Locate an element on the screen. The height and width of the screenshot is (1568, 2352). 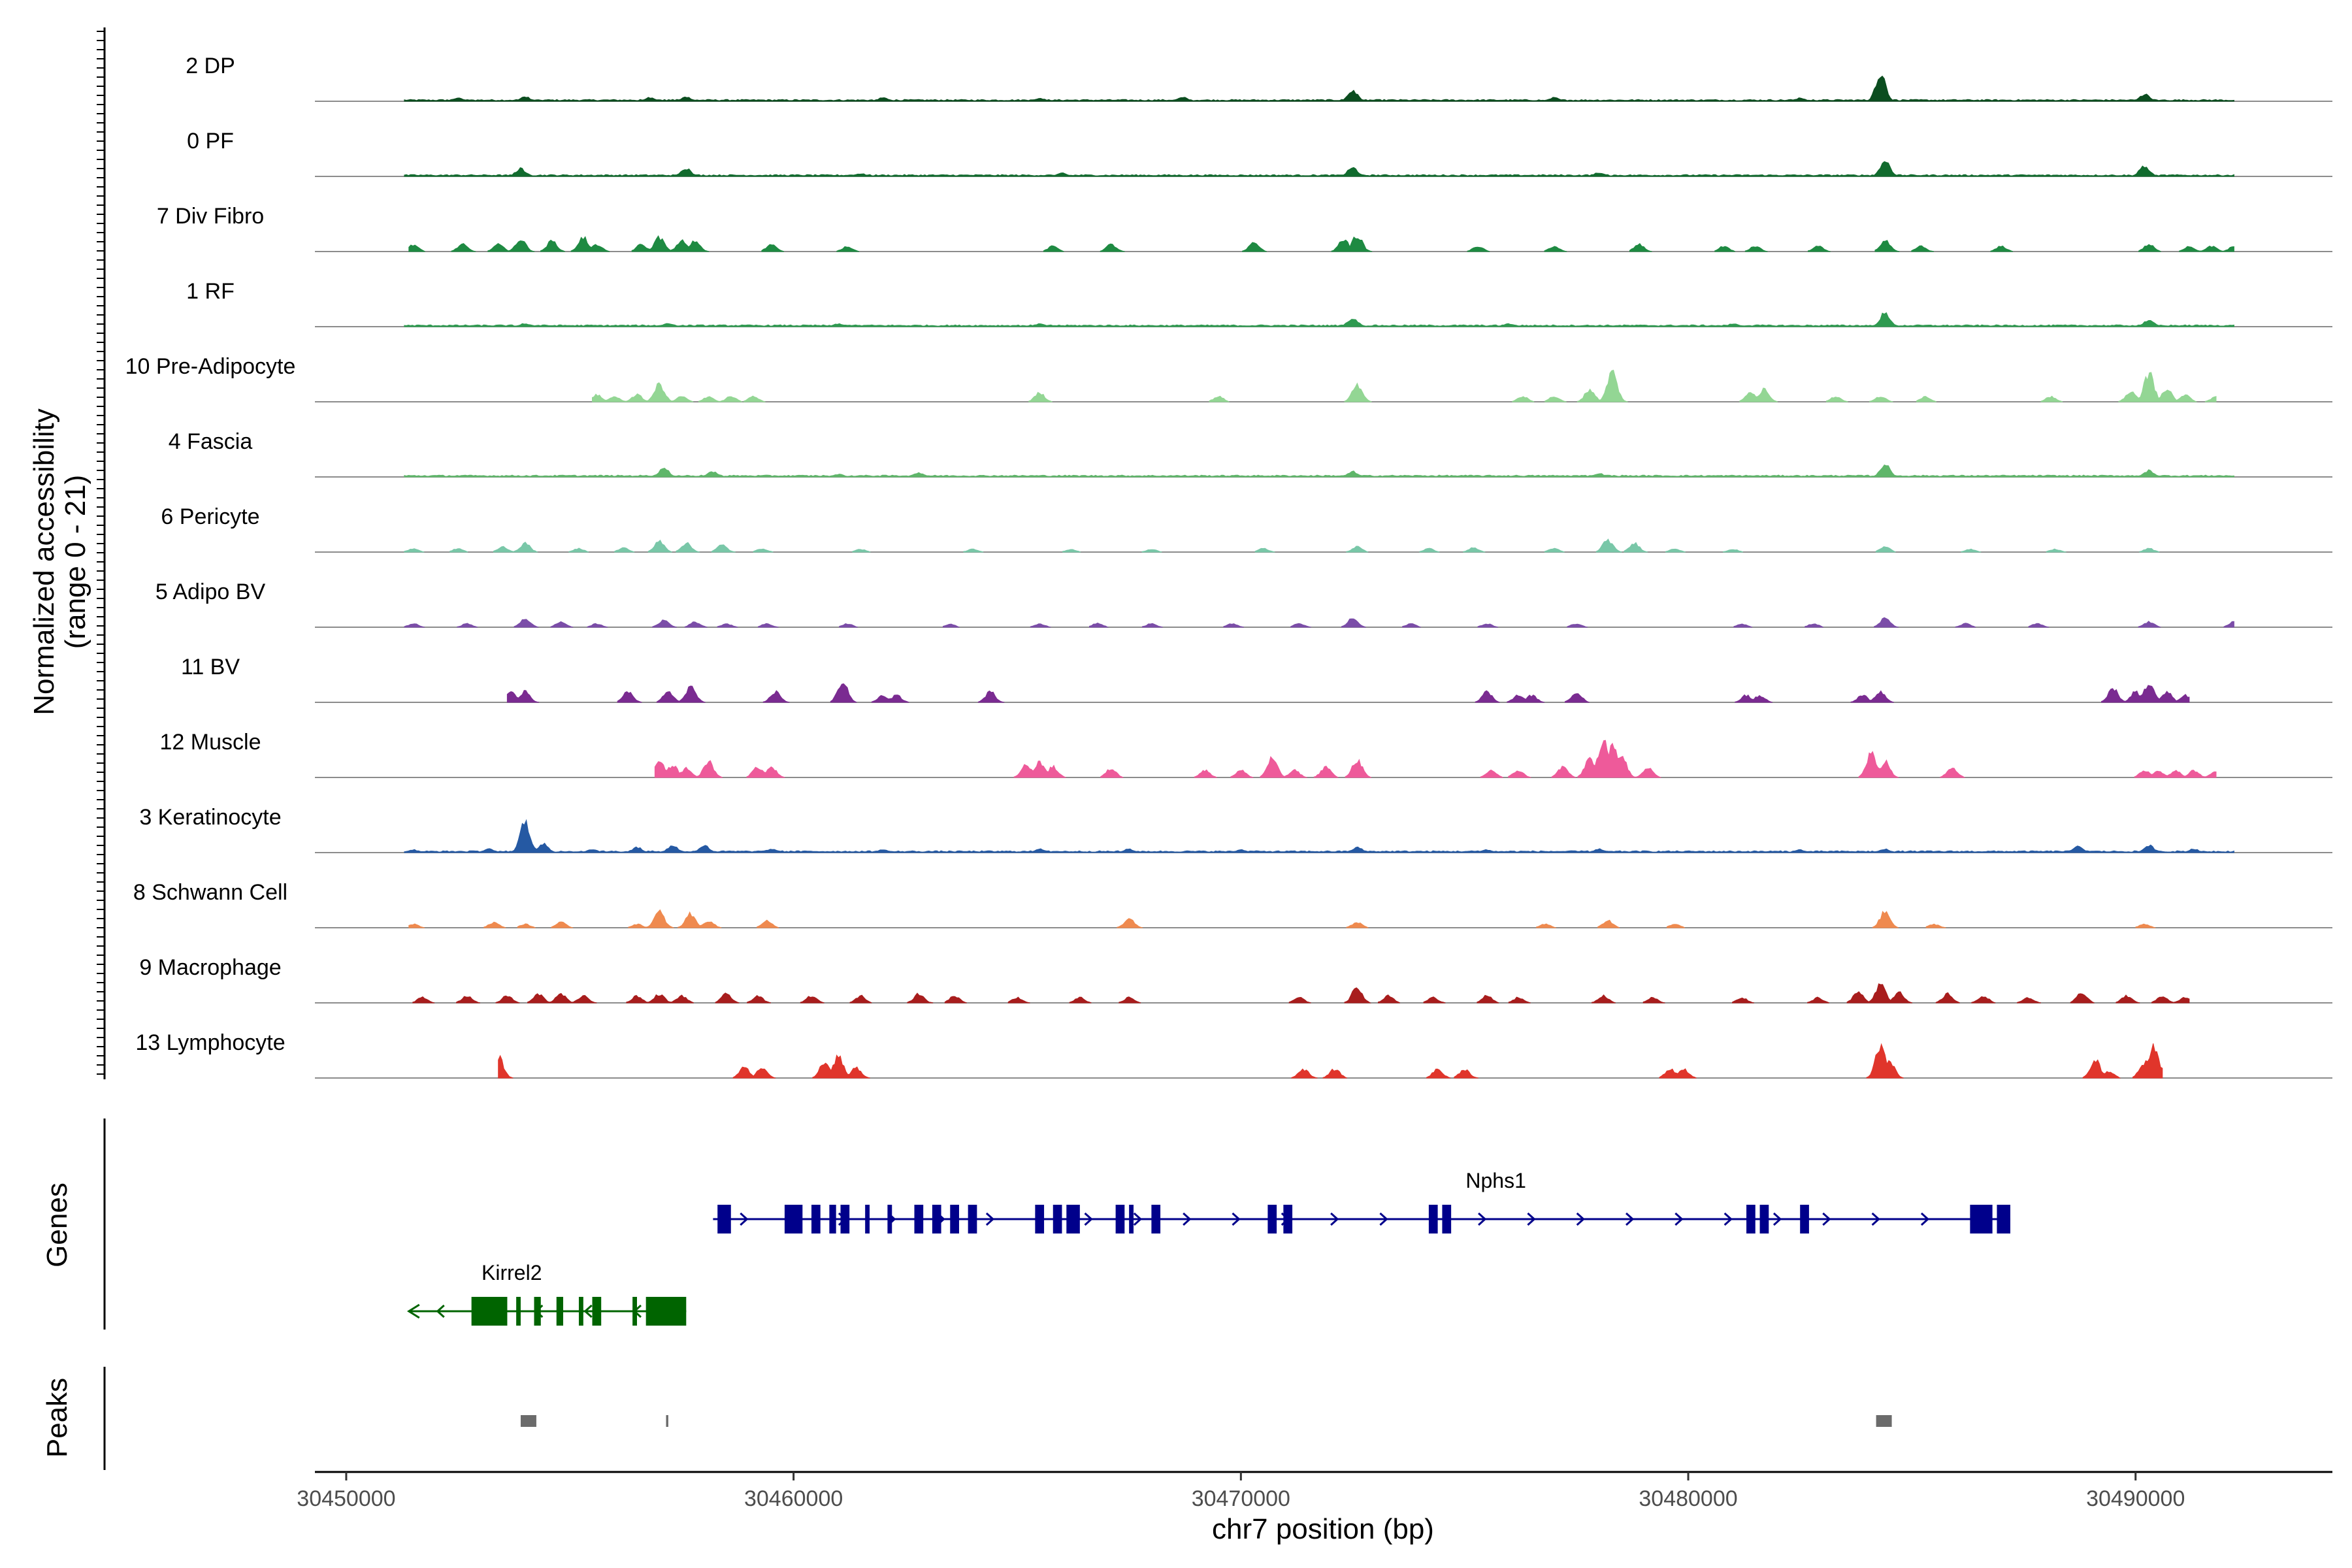
track-label: 1 RF is located at coordinates (210, 291).